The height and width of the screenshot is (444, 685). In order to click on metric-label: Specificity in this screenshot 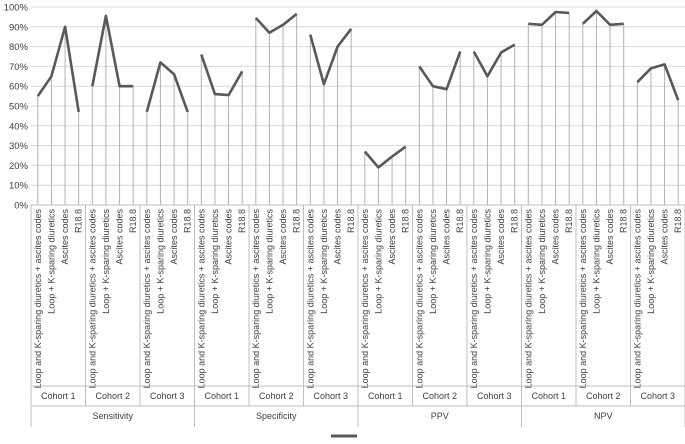, I will do `click(276, 416)`.